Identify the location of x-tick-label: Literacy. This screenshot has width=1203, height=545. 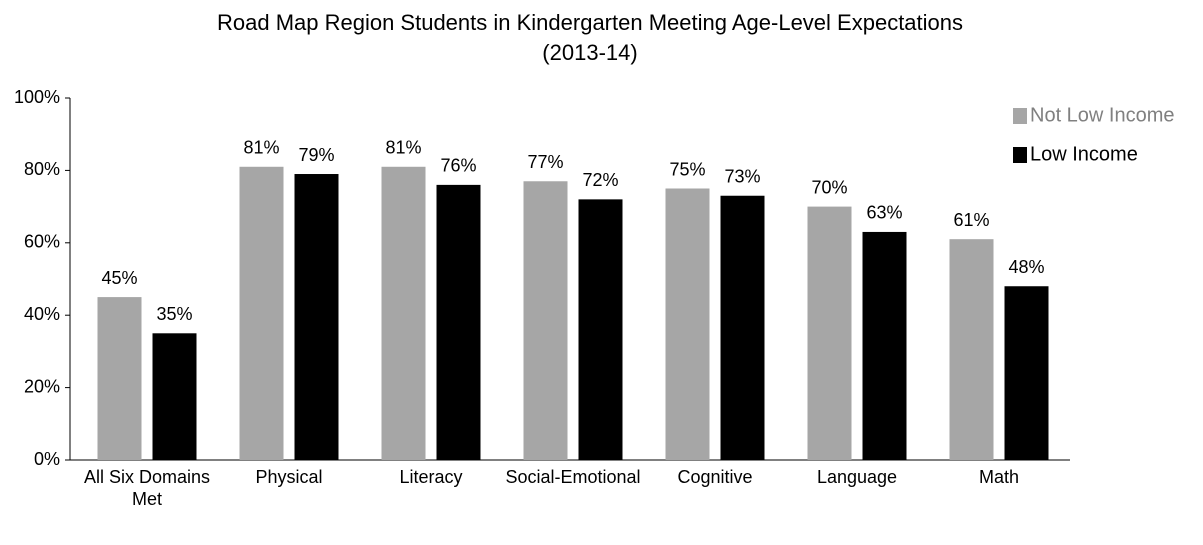
(431, 477).